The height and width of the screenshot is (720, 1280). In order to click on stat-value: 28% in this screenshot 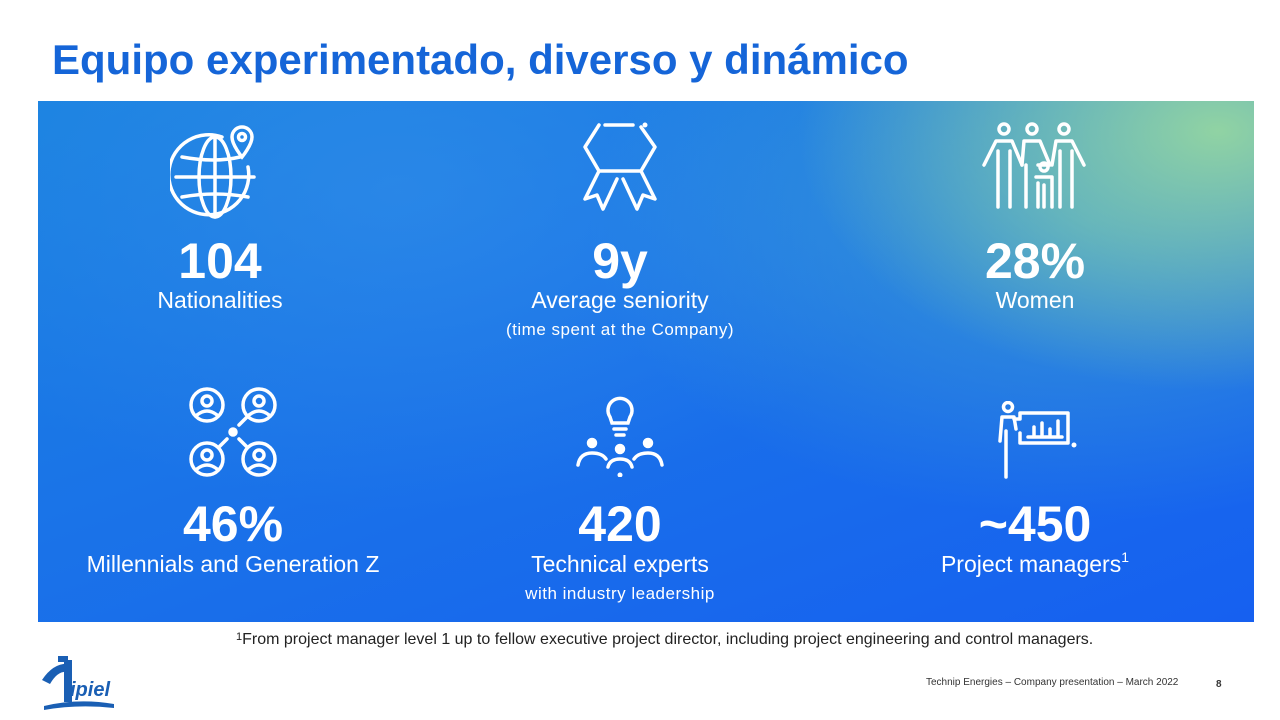, I will do `click(1035, 261)`.